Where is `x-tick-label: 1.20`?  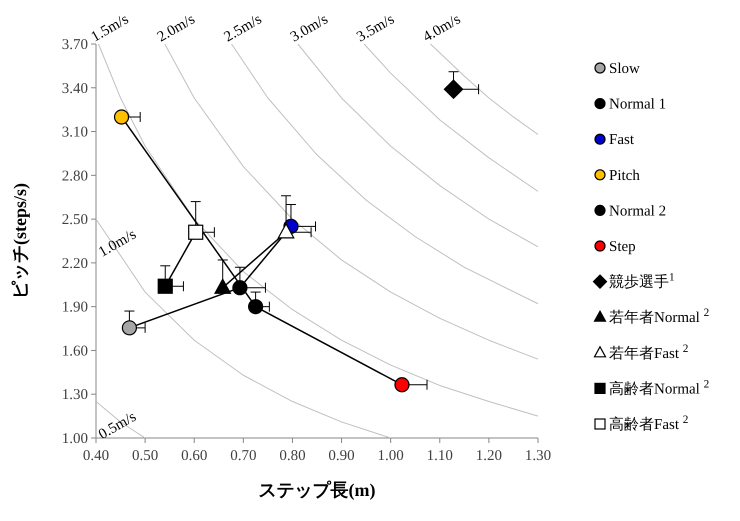 x-tick-label: 1.20 is located at coordinates (489, 456).